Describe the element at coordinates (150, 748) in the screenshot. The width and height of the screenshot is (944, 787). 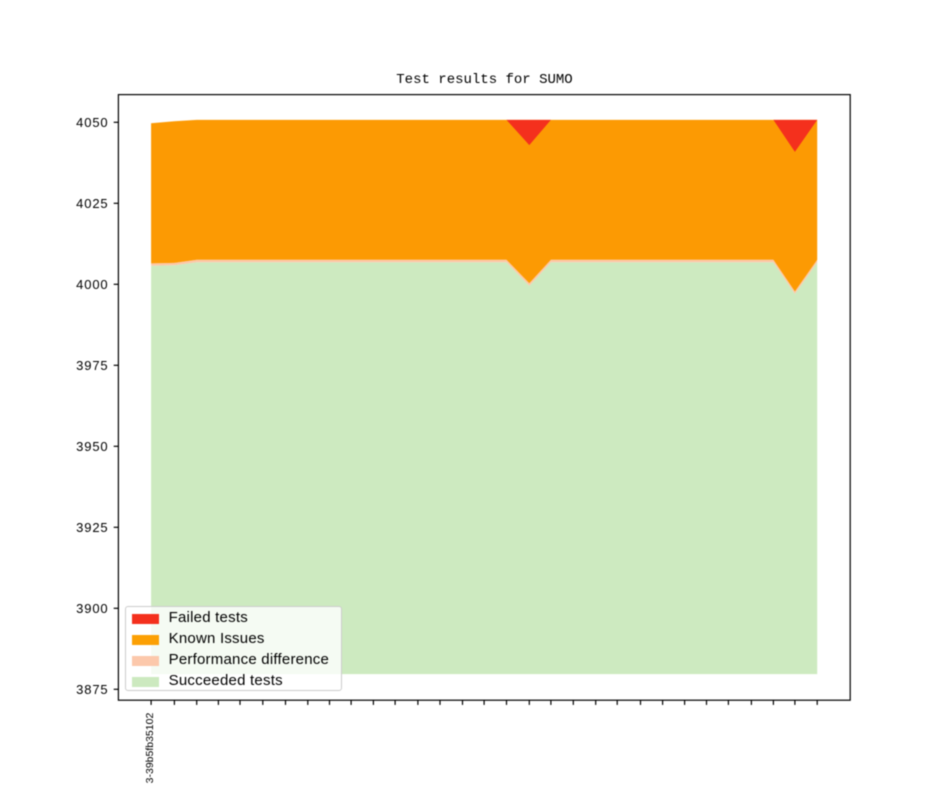
I see `svg-text: 3-39b5fb35102` at that location.